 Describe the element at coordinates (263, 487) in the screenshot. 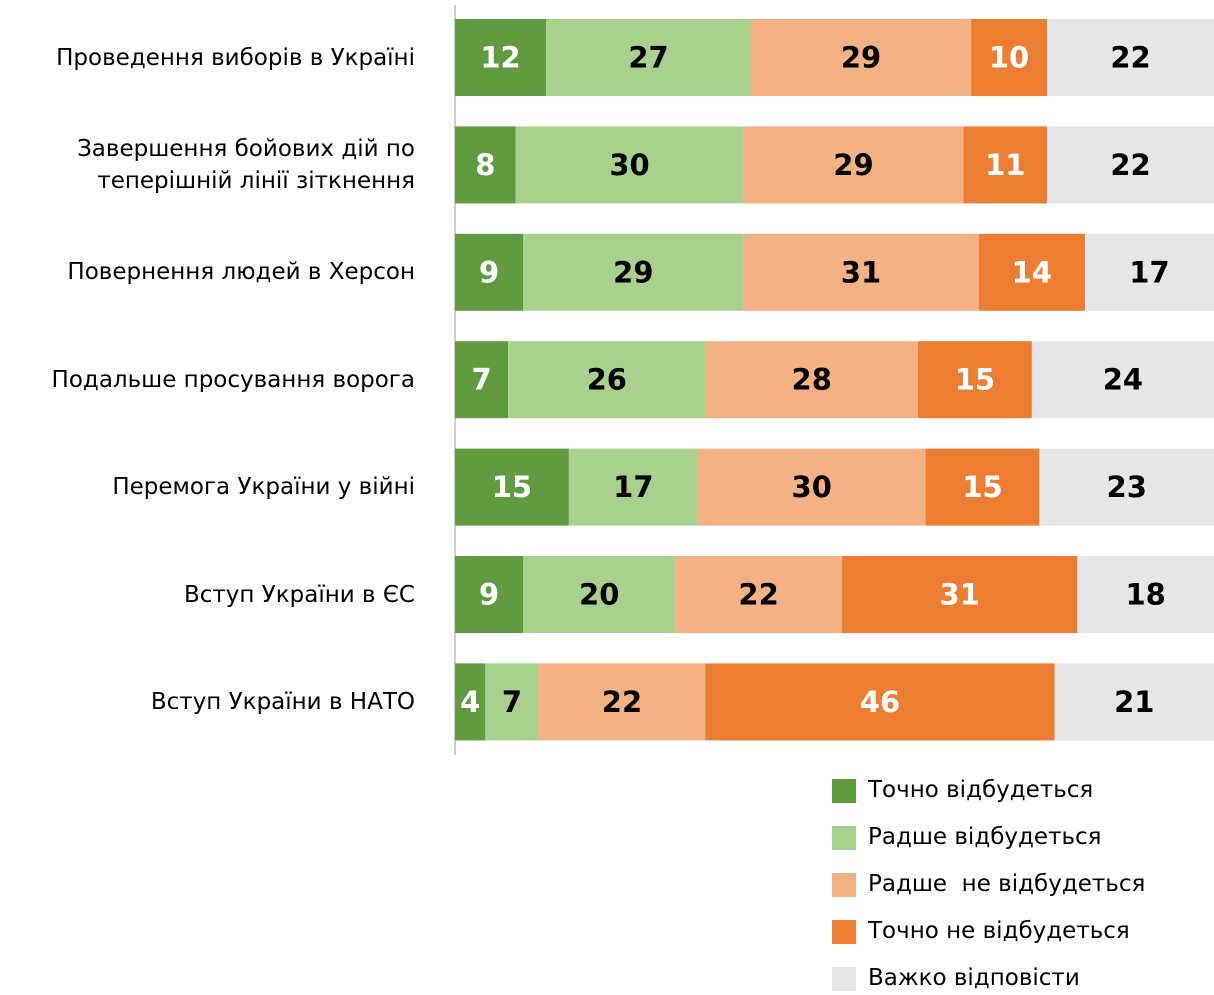

I see `category-label: Перемога України у війні` at that location.